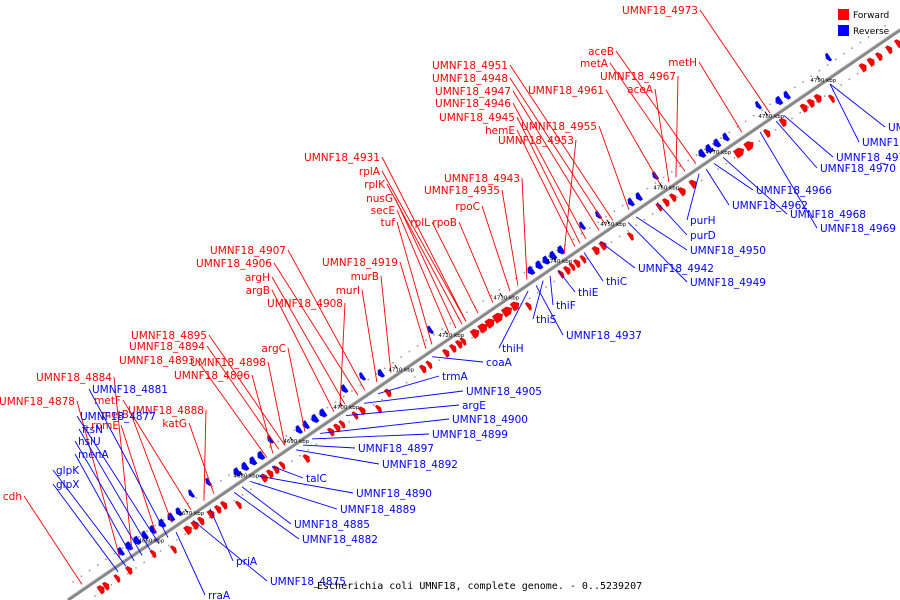 Image resolution: width=900 pixels, height=600 pixels. I want to click on reverse-gene-label: UMNF18_4875, so click(308, 582).